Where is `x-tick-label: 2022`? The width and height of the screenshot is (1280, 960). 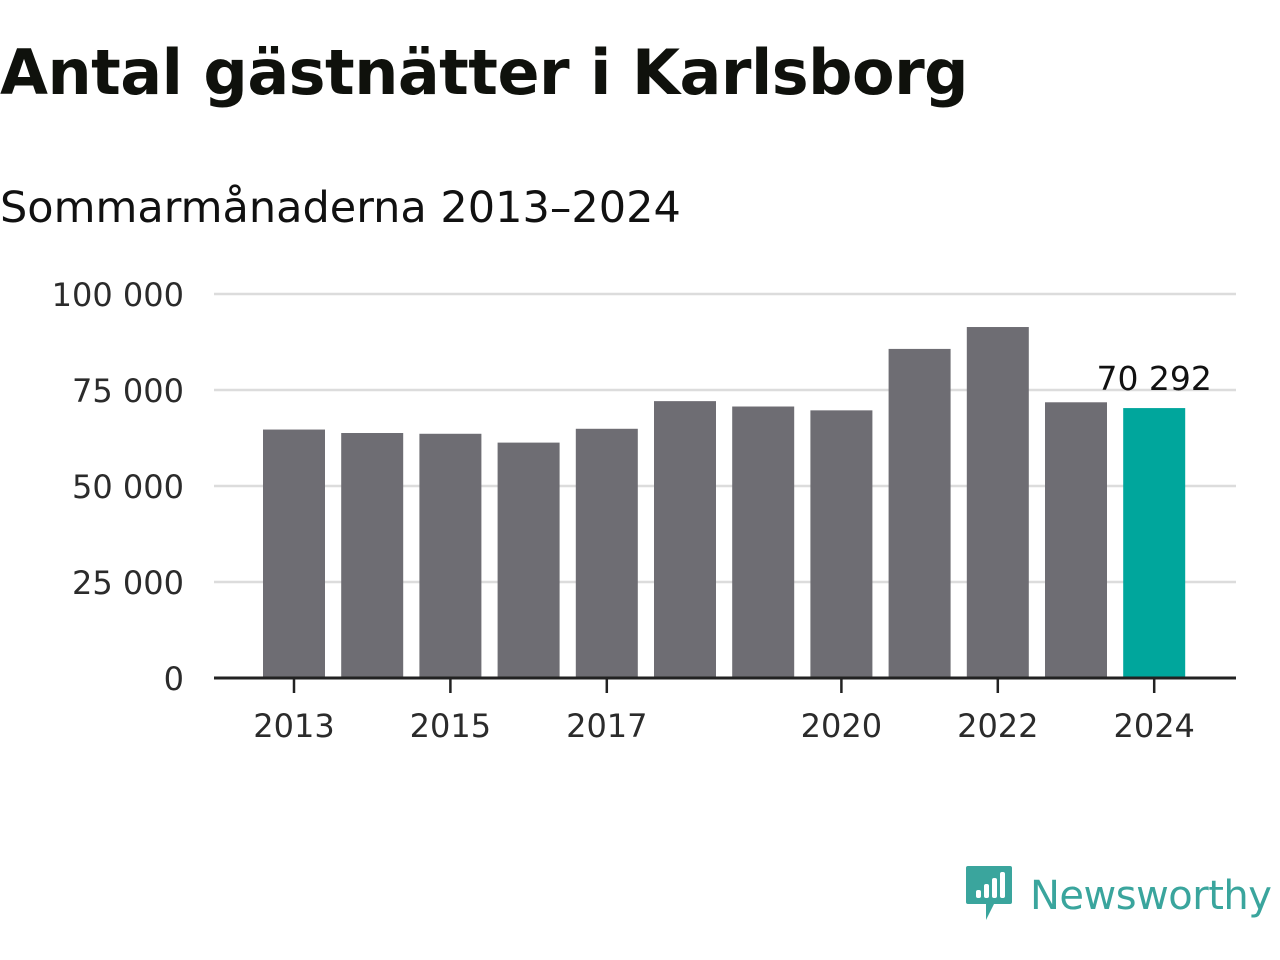
x-tick-label: 2022 is located at coordinates (997, 726).